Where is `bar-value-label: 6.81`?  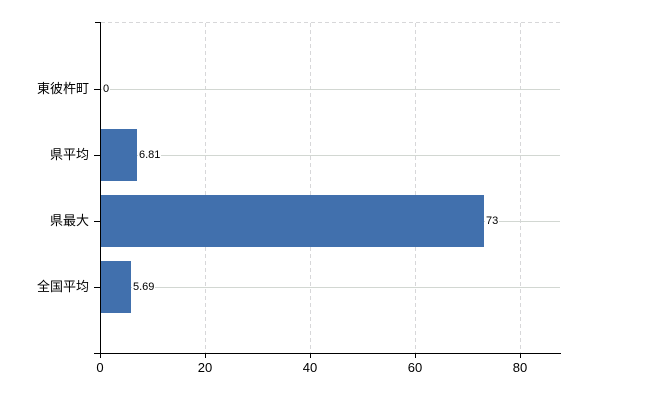 bar-value-label: 6.81 is located at coordinates (150, 155).